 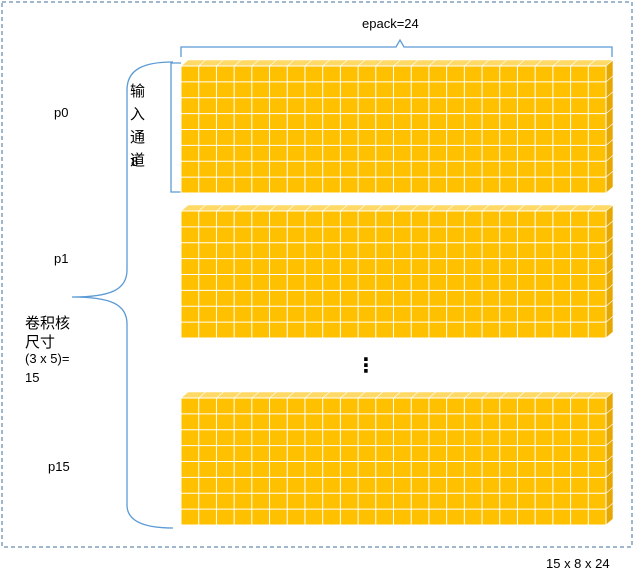 I want to click on kernel-value: 15, so click(x=32, y=377).